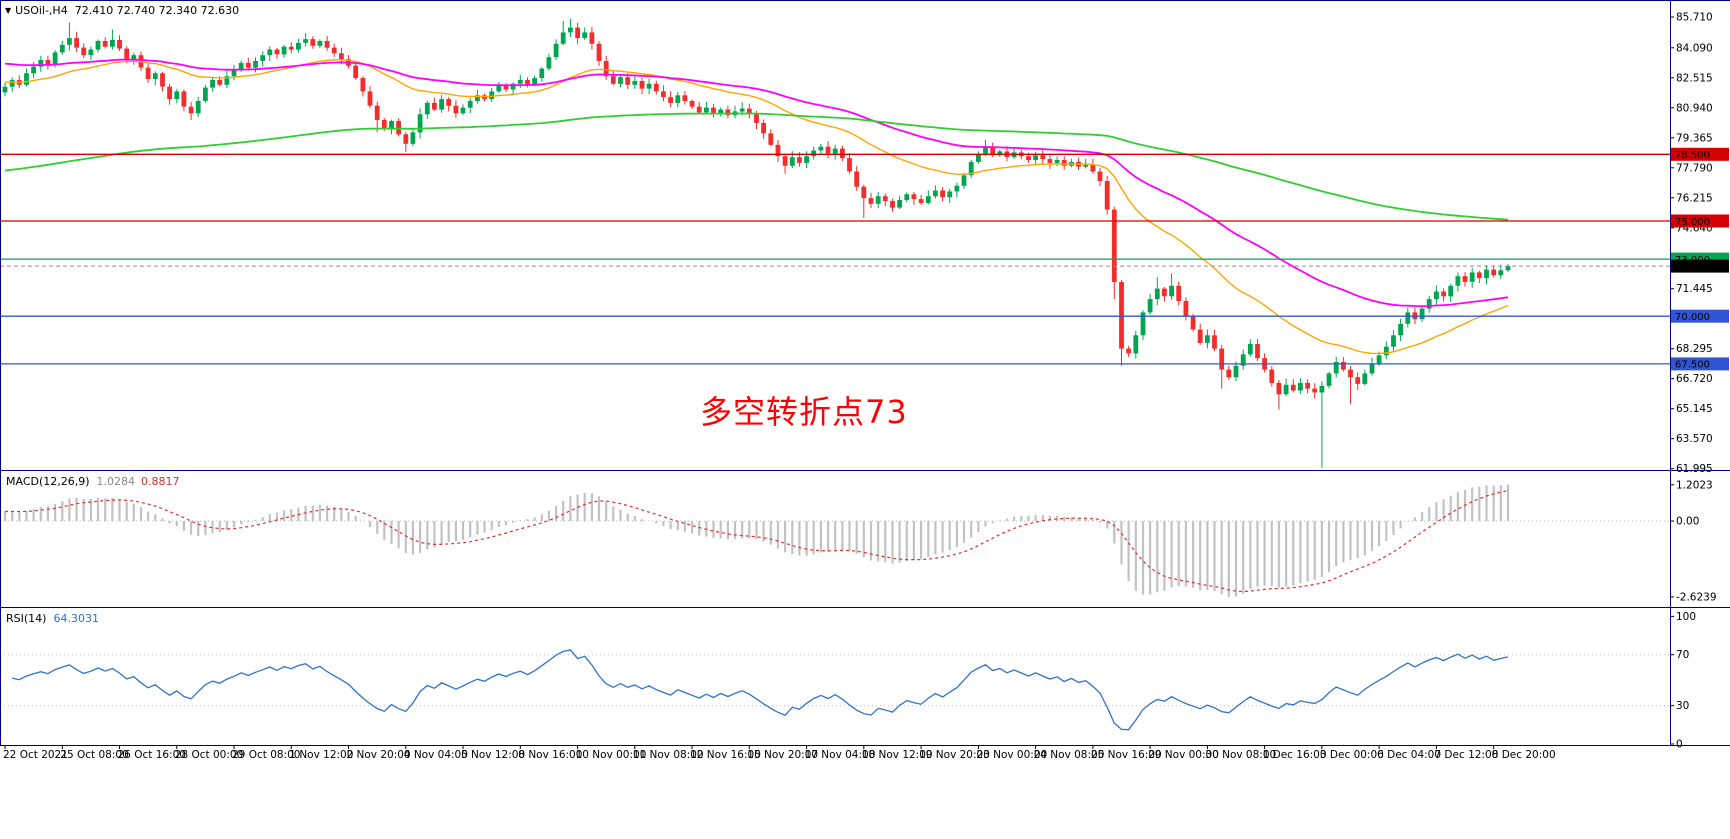  What do you see at coordinates (1686, 617) in the screenshot?
I see `svg-text: 100` at bounding box center [1686, 617].